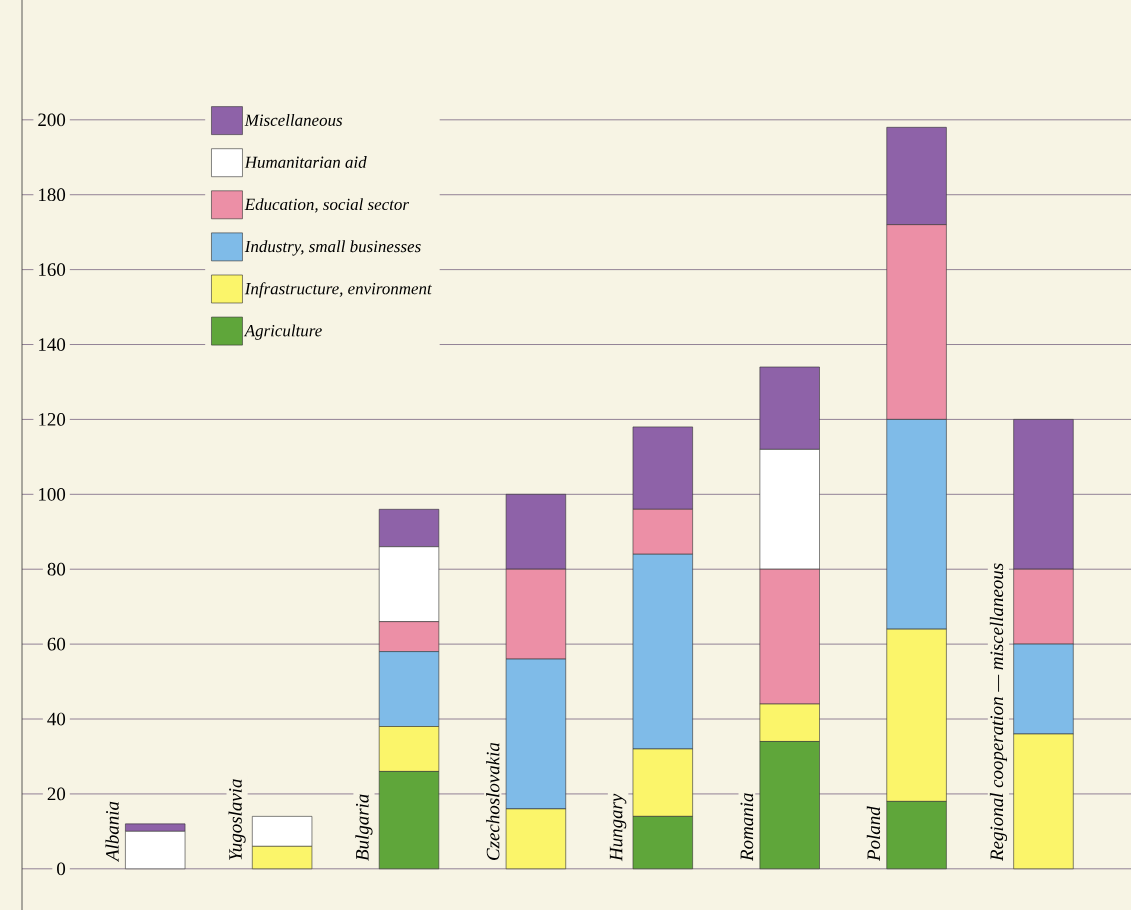  Describe the element at coordinates (52, 344) in the screenshot. I see `y-tick-label: 140` at that location.